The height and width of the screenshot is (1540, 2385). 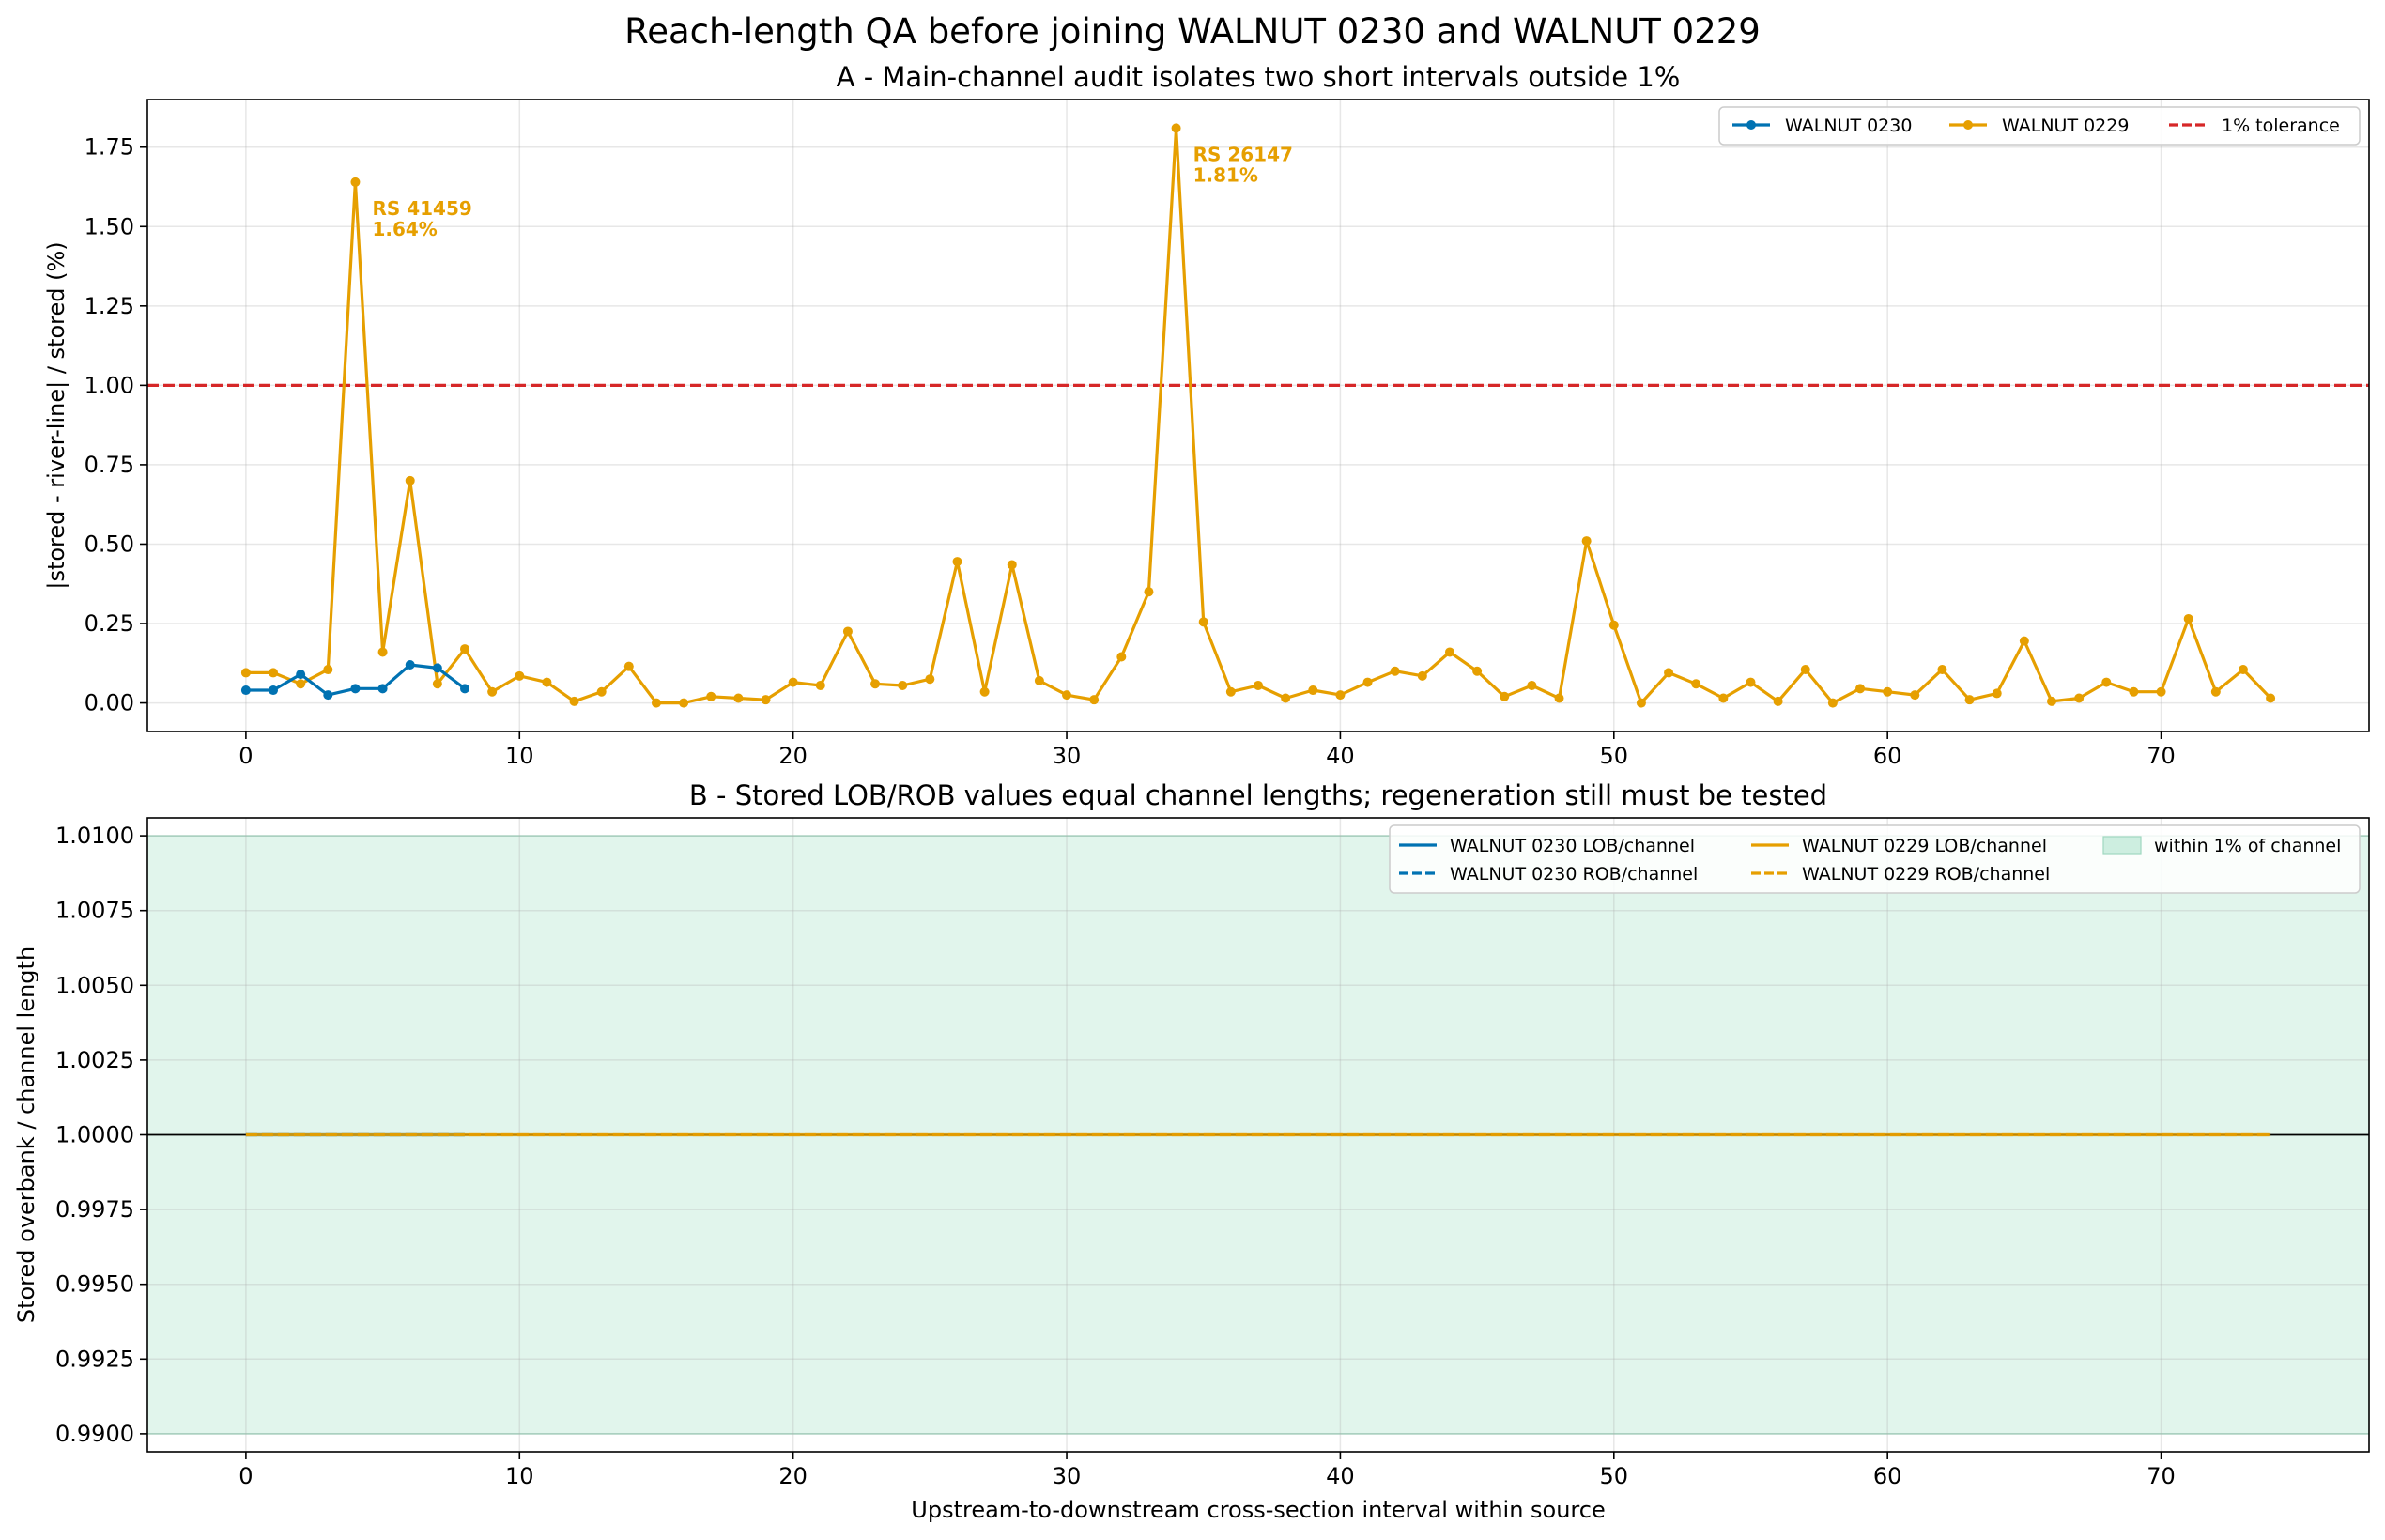 I want to click on panel-a-y-tick-label: 1.00, so click(x=109, y=385).